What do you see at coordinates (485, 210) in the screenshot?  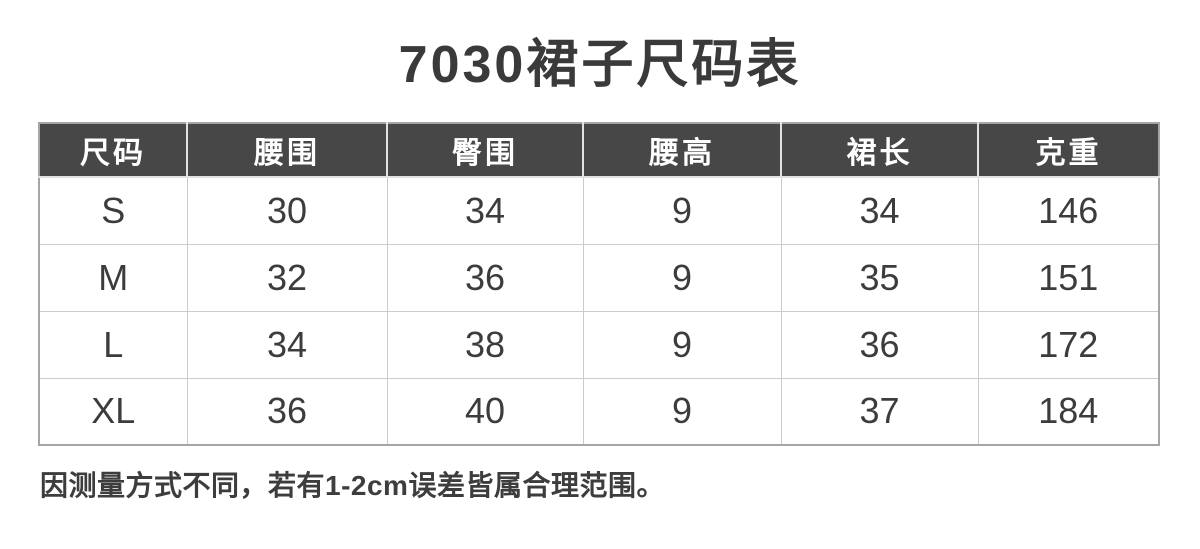 I see `cell-hip: 34` at bounding box center [485, 210].